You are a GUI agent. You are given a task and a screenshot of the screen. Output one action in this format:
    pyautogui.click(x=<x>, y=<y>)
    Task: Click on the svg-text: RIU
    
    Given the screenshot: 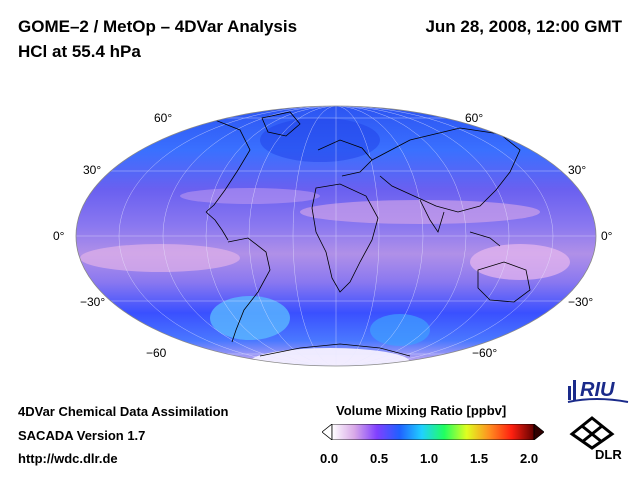 What is the action you would take?
    pyautogui.click(x=597, y=390)
    